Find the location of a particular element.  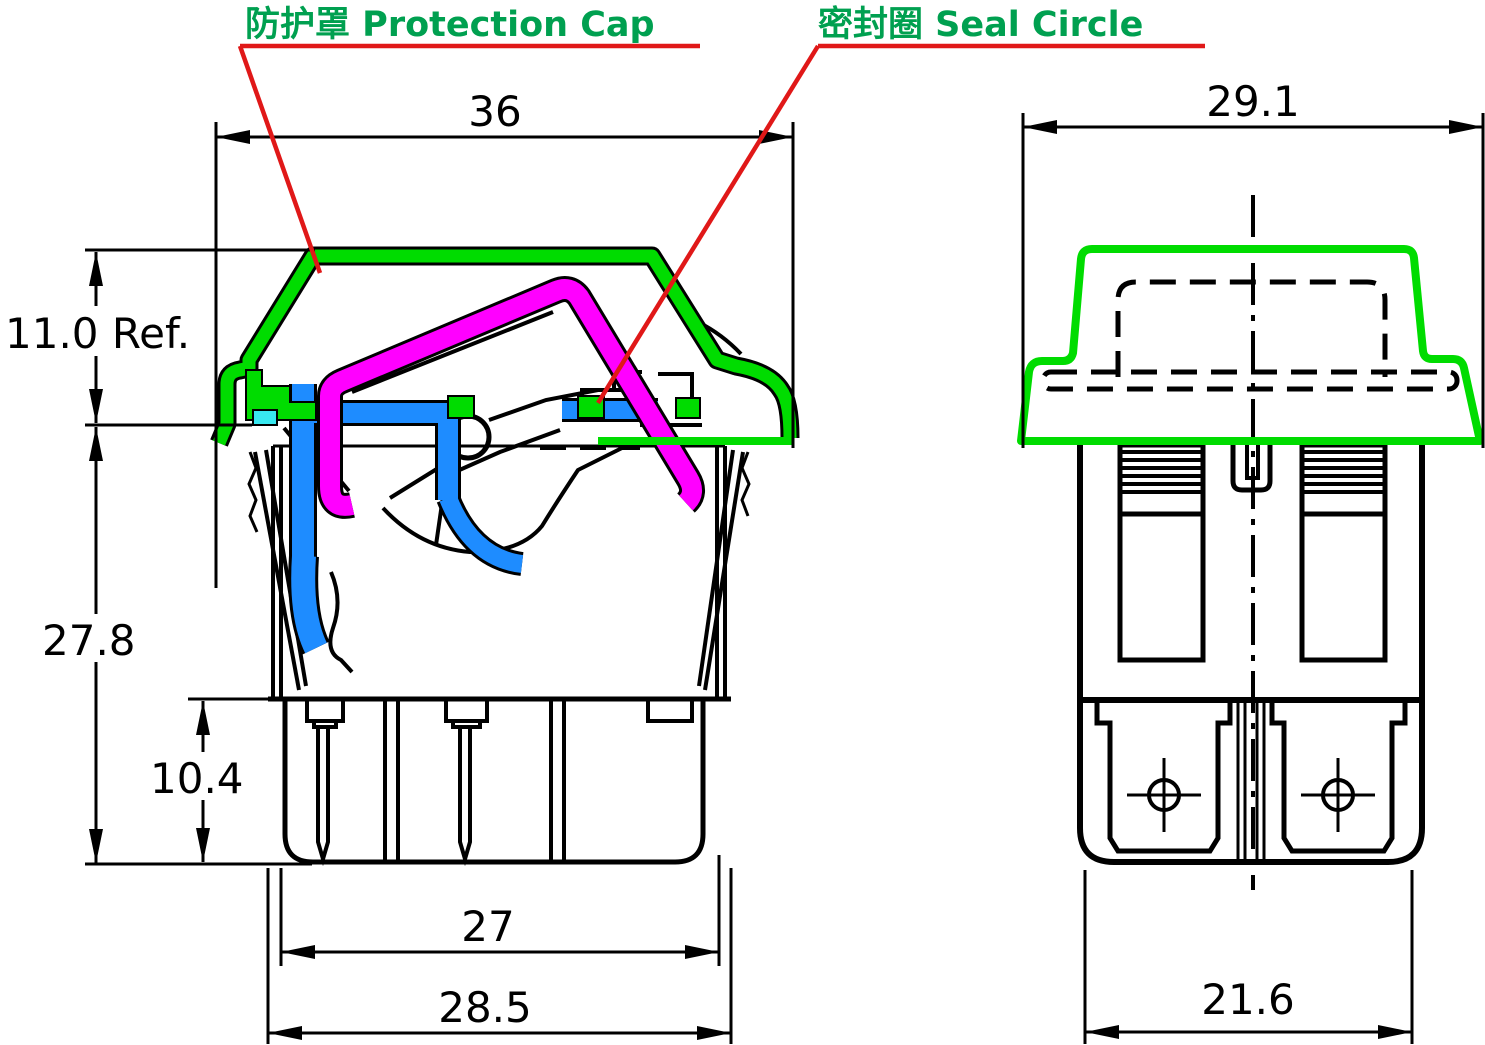

front-terminal-left is located at coordinates (1163, 777).